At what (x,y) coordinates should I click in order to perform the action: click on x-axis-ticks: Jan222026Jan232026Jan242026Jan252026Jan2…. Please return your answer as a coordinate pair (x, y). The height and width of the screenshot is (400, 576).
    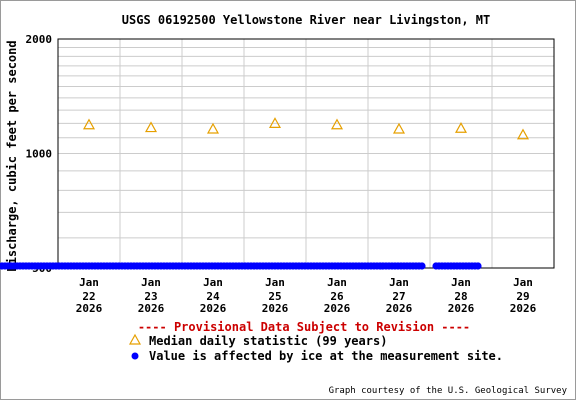
    Looking at the image, I should click on (306, 295).